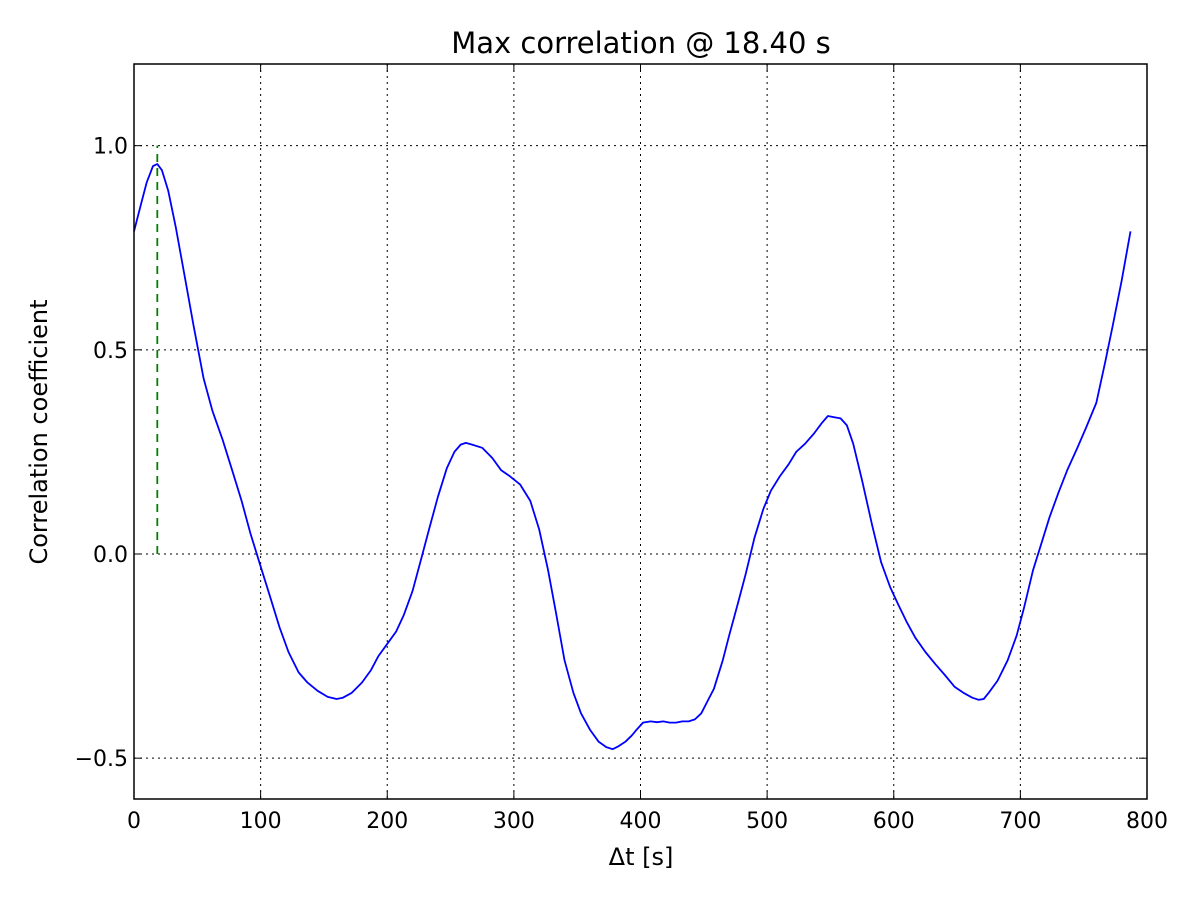 The image size is (1200, 900). What do you see at coordinates (110, 555) in the screenshot?
I see `y-tick-label: 0.0` at bounding box center [110, 555].